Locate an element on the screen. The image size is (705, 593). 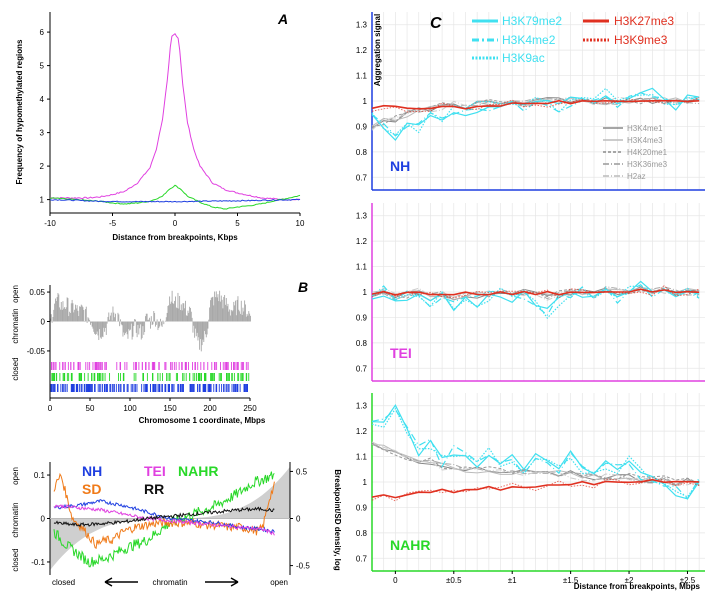
panel-c-gray-legend-entry: H2az is located at coordinates (636, 176).